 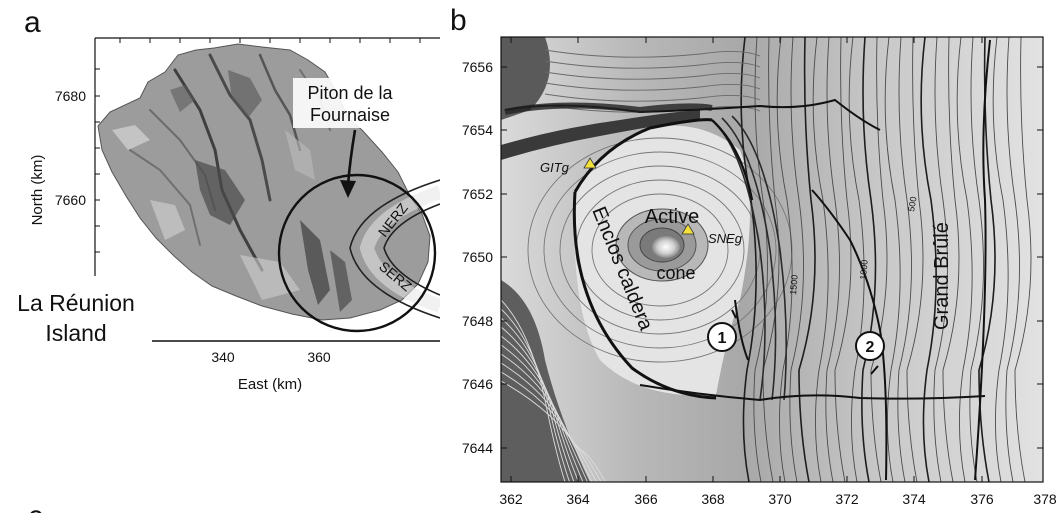 What do you see at coordinates (35, 506) in the screenshot?
I see `panel-c-label: c` at bounding box center [35, 506].